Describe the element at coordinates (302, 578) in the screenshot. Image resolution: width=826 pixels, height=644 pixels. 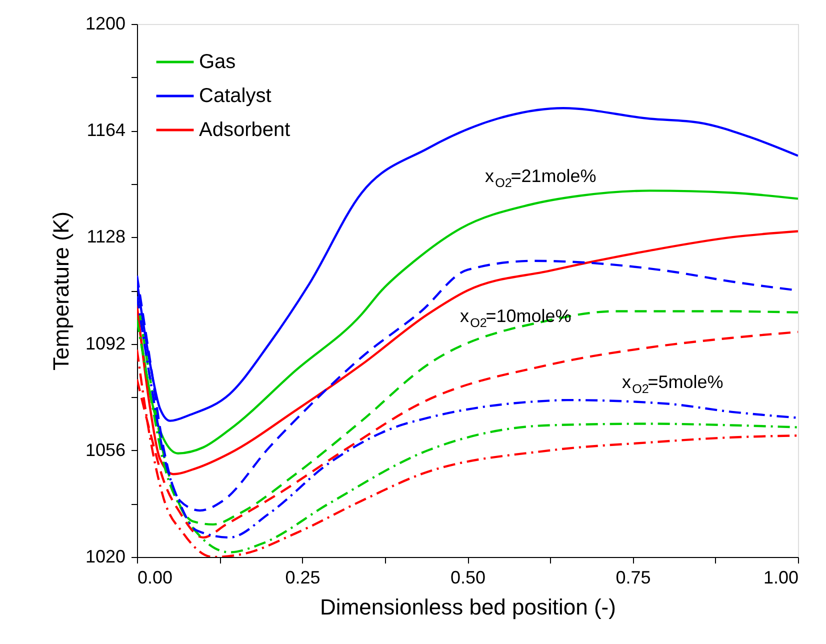
I see `x-tick-label: 0.25` at that location.